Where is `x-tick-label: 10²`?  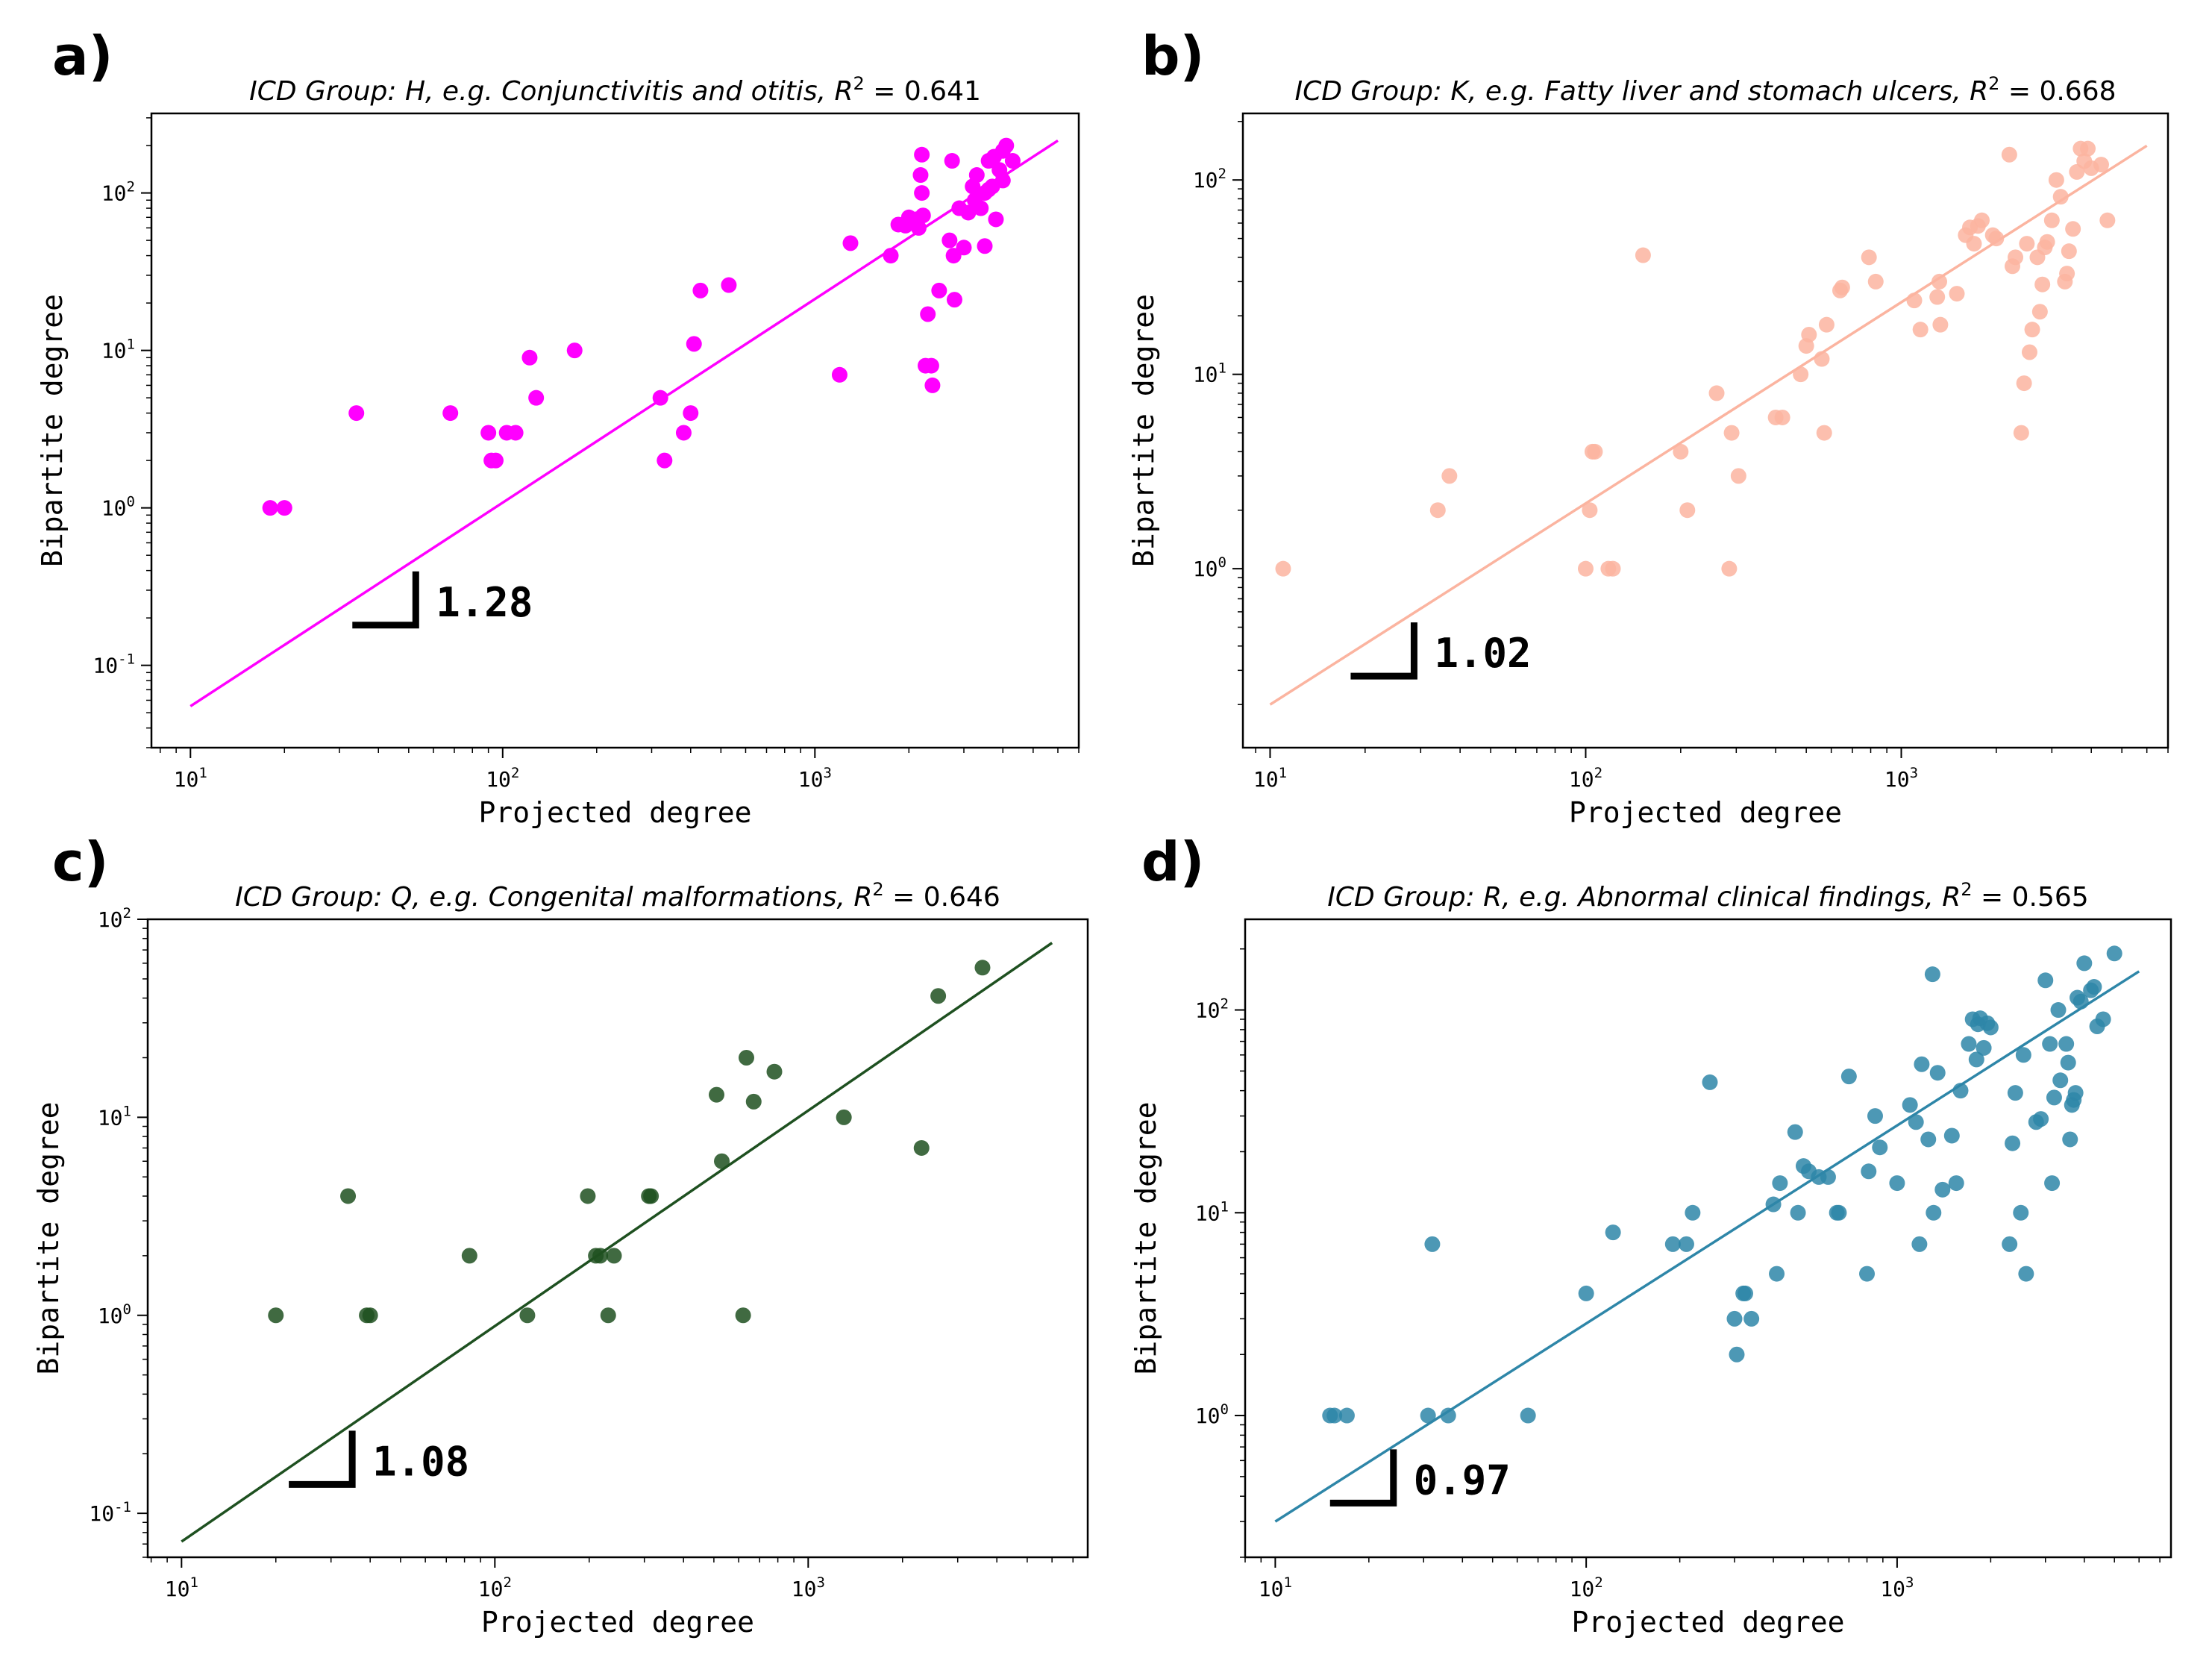
x-tick-label: 10² is located at coordinates (1586, 778).